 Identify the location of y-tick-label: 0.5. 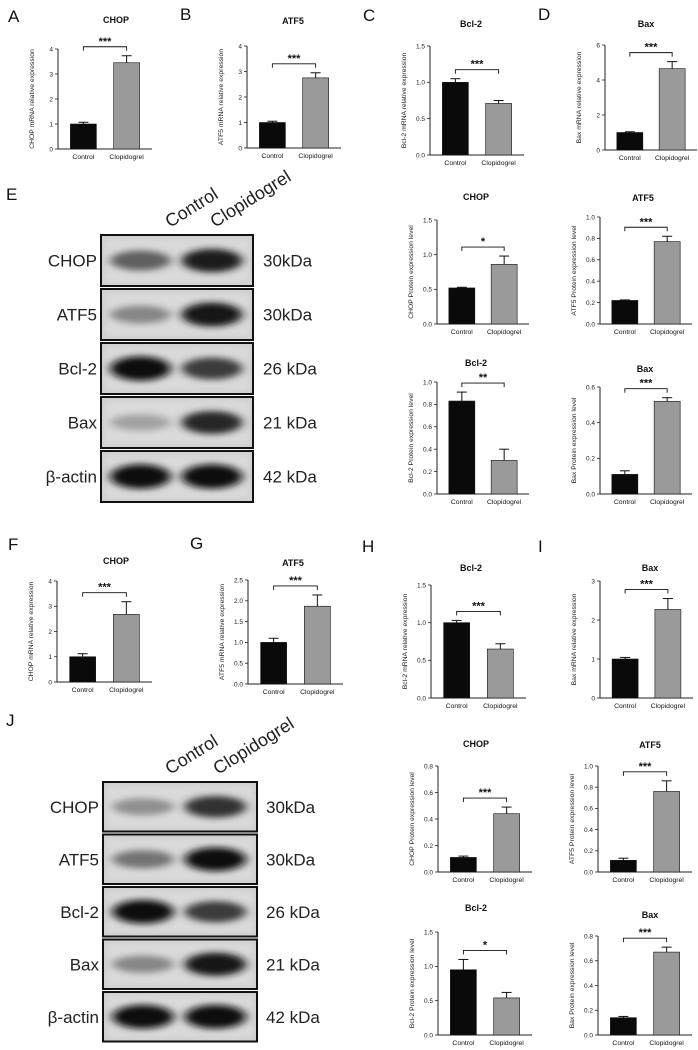
(427, 290).